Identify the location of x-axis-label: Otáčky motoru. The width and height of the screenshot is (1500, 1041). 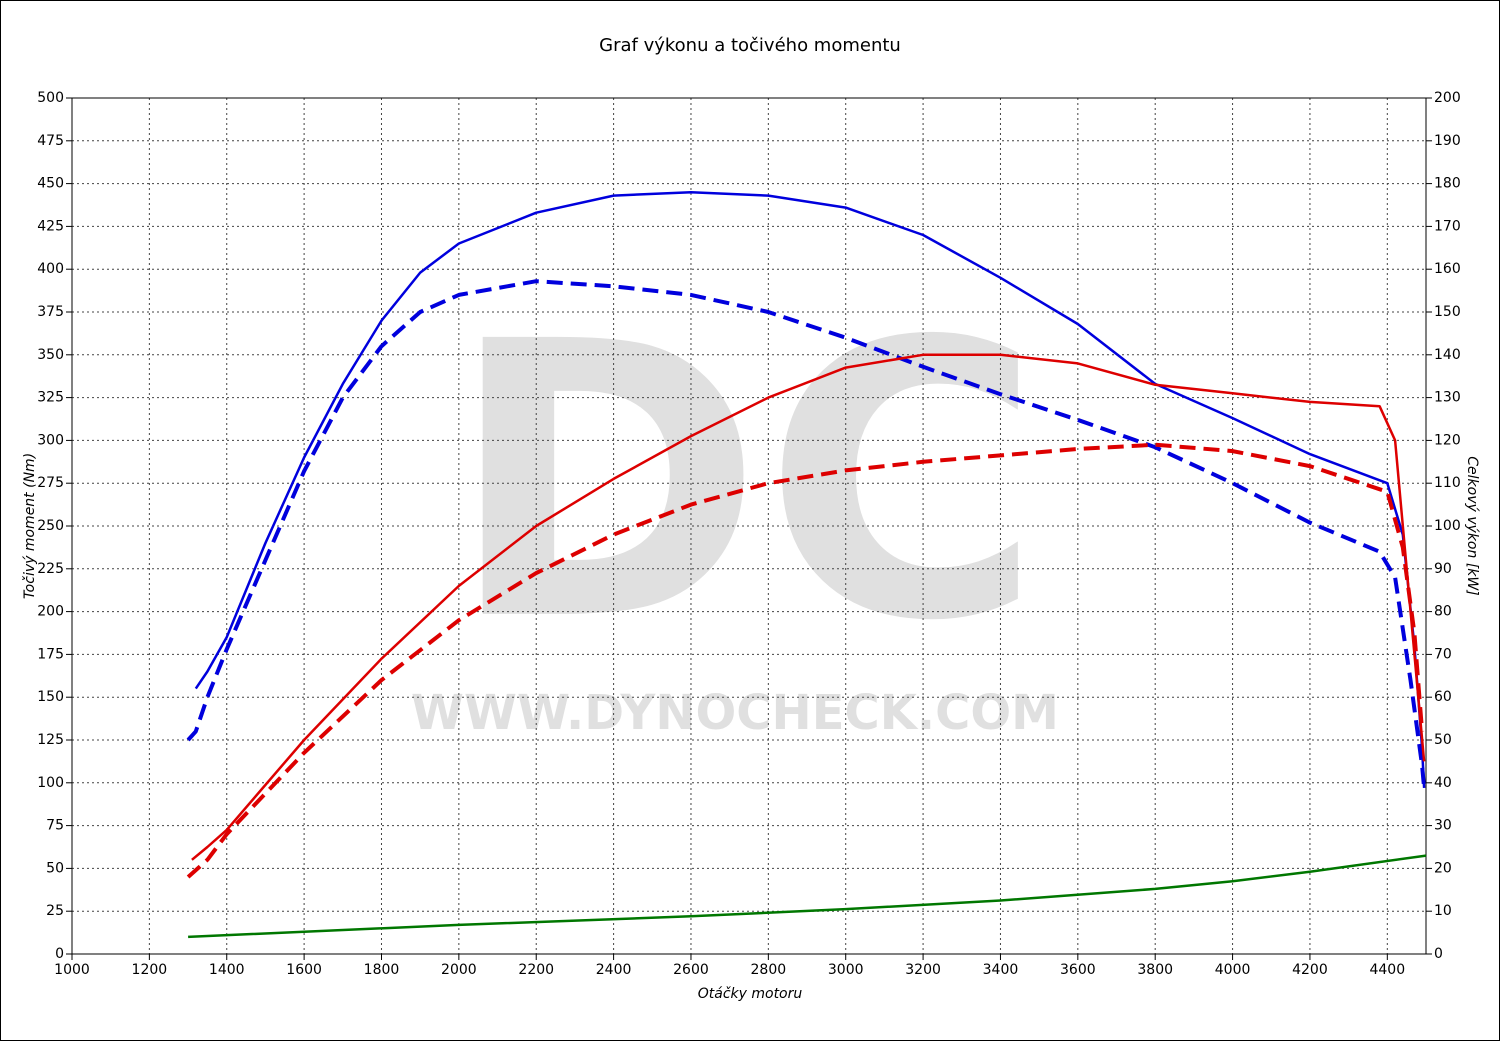
(750, 994).